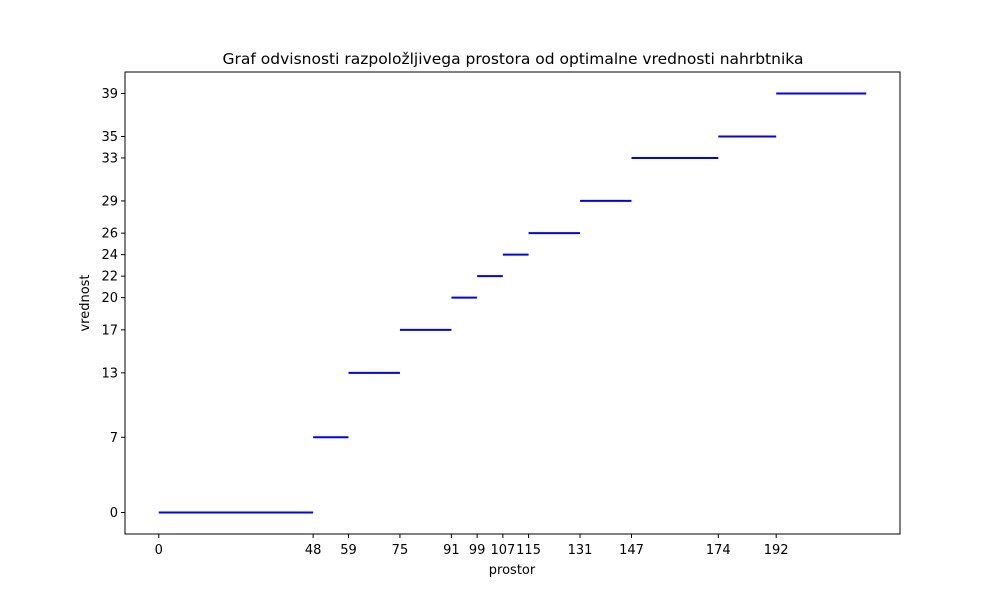 Image resolution: width=1000 pixels, height=600 pixels. I want to click on x-tick-label: 192, so click(776, 550).